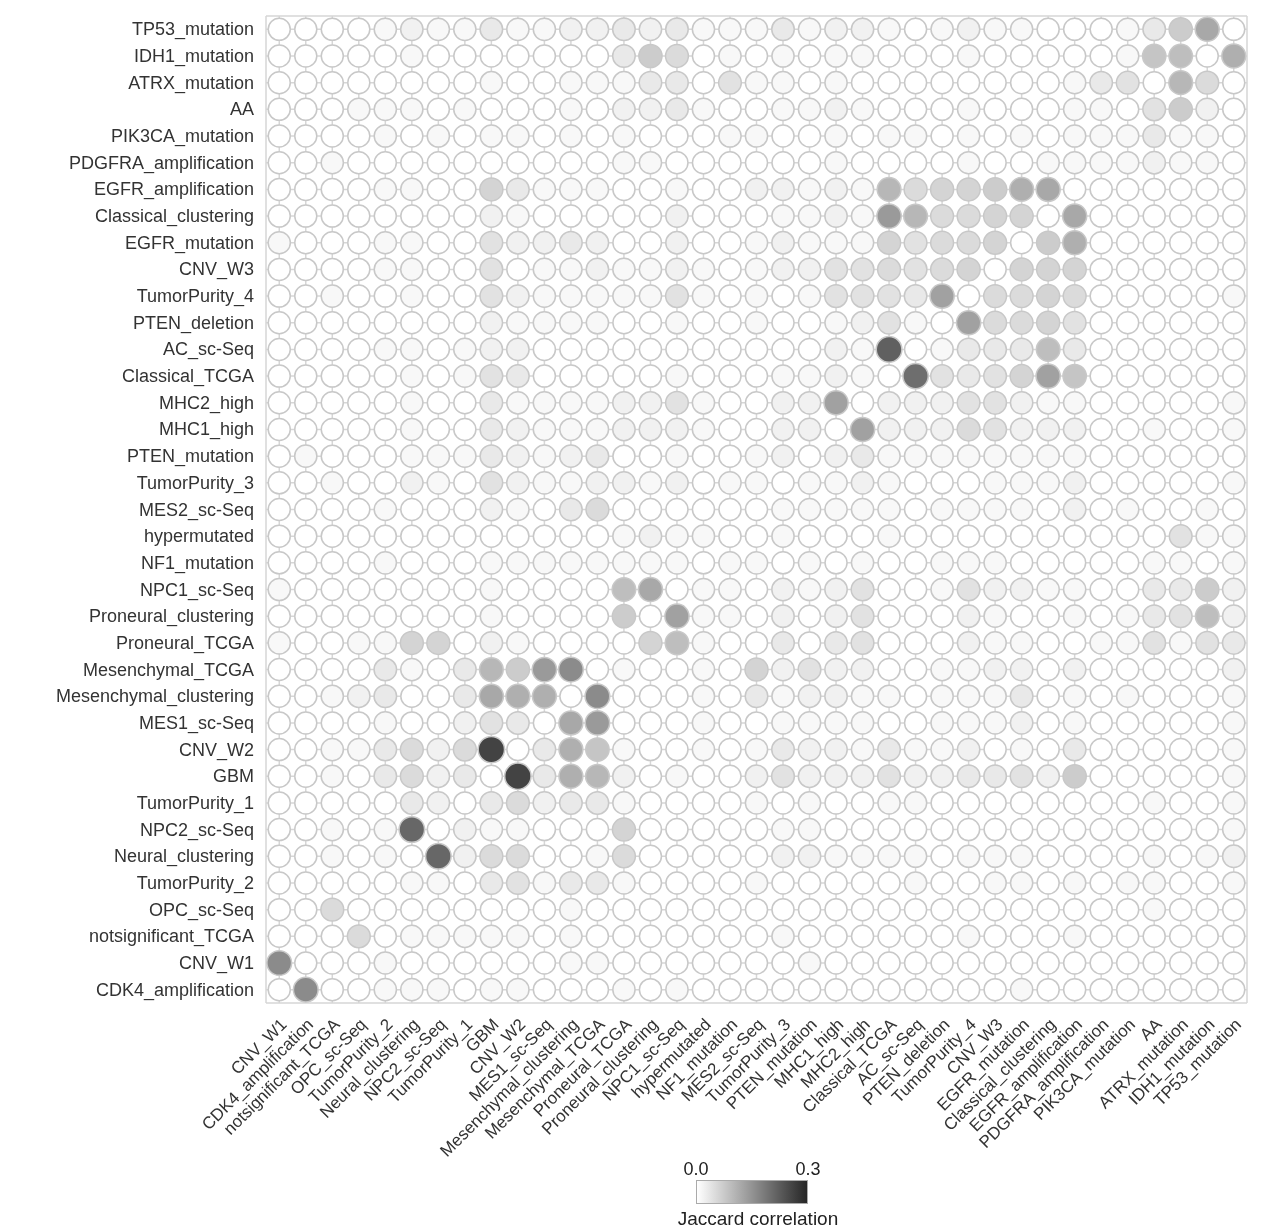 Image resolution: width=1262 pixels, height=1231 pixels. What do you see at coordinates (196, 830) in the screenshot?
I see `y-tick-label: NPC2_sc-Seq` at bounding box center [196, 830].